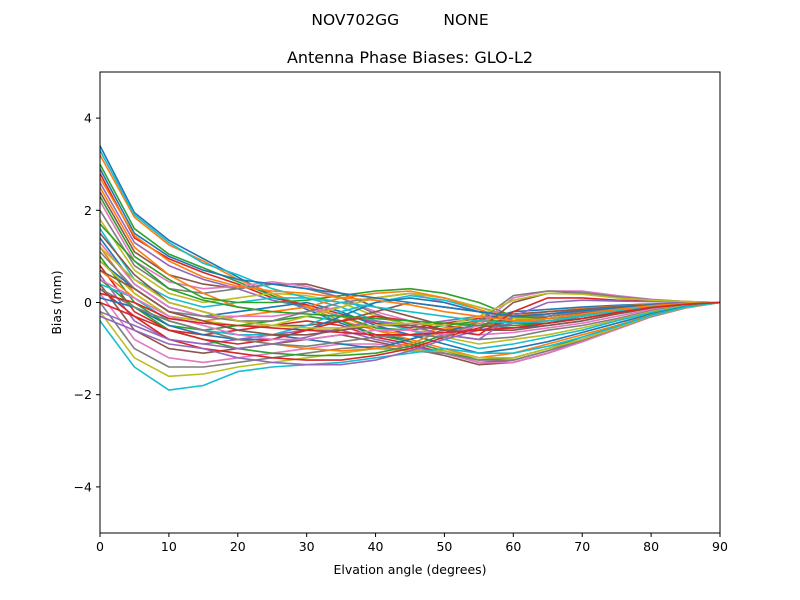 The height and width of the screenshot is (600, 800). Describe the element at coordinates (582, 546) in the screenshot. I see `x-tick-label: 70` at that location.